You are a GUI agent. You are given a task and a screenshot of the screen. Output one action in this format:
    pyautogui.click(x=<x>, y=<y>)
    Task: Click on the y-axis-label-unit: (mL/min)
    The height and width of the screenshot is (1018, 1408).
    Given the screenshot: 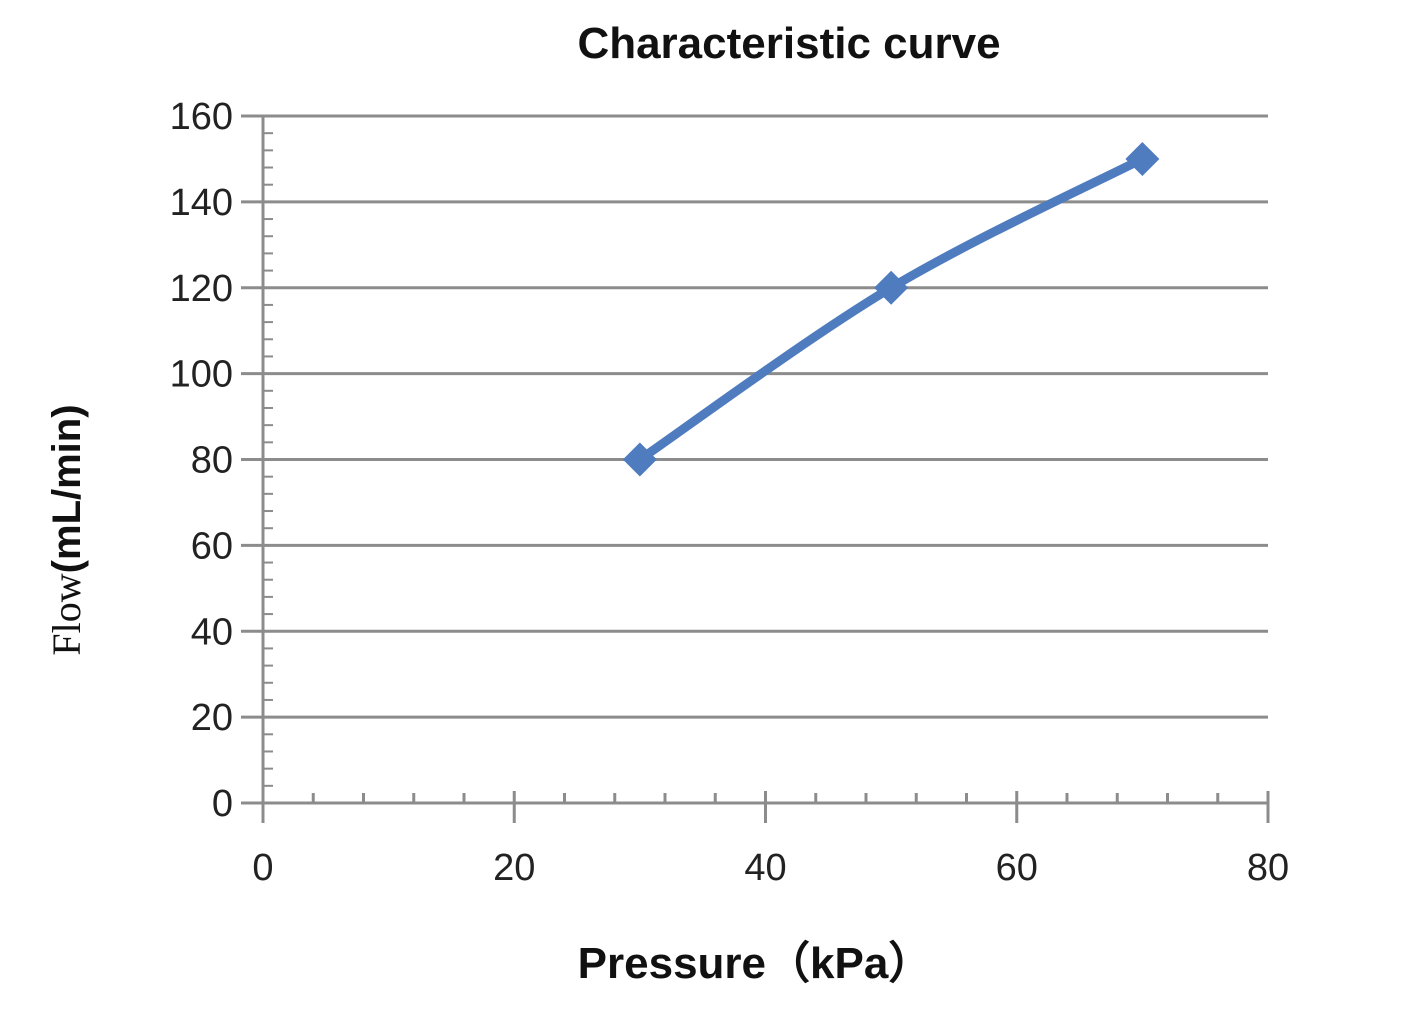 What is the action you would take?
    pyautogui.click(x=67, y=488)
    